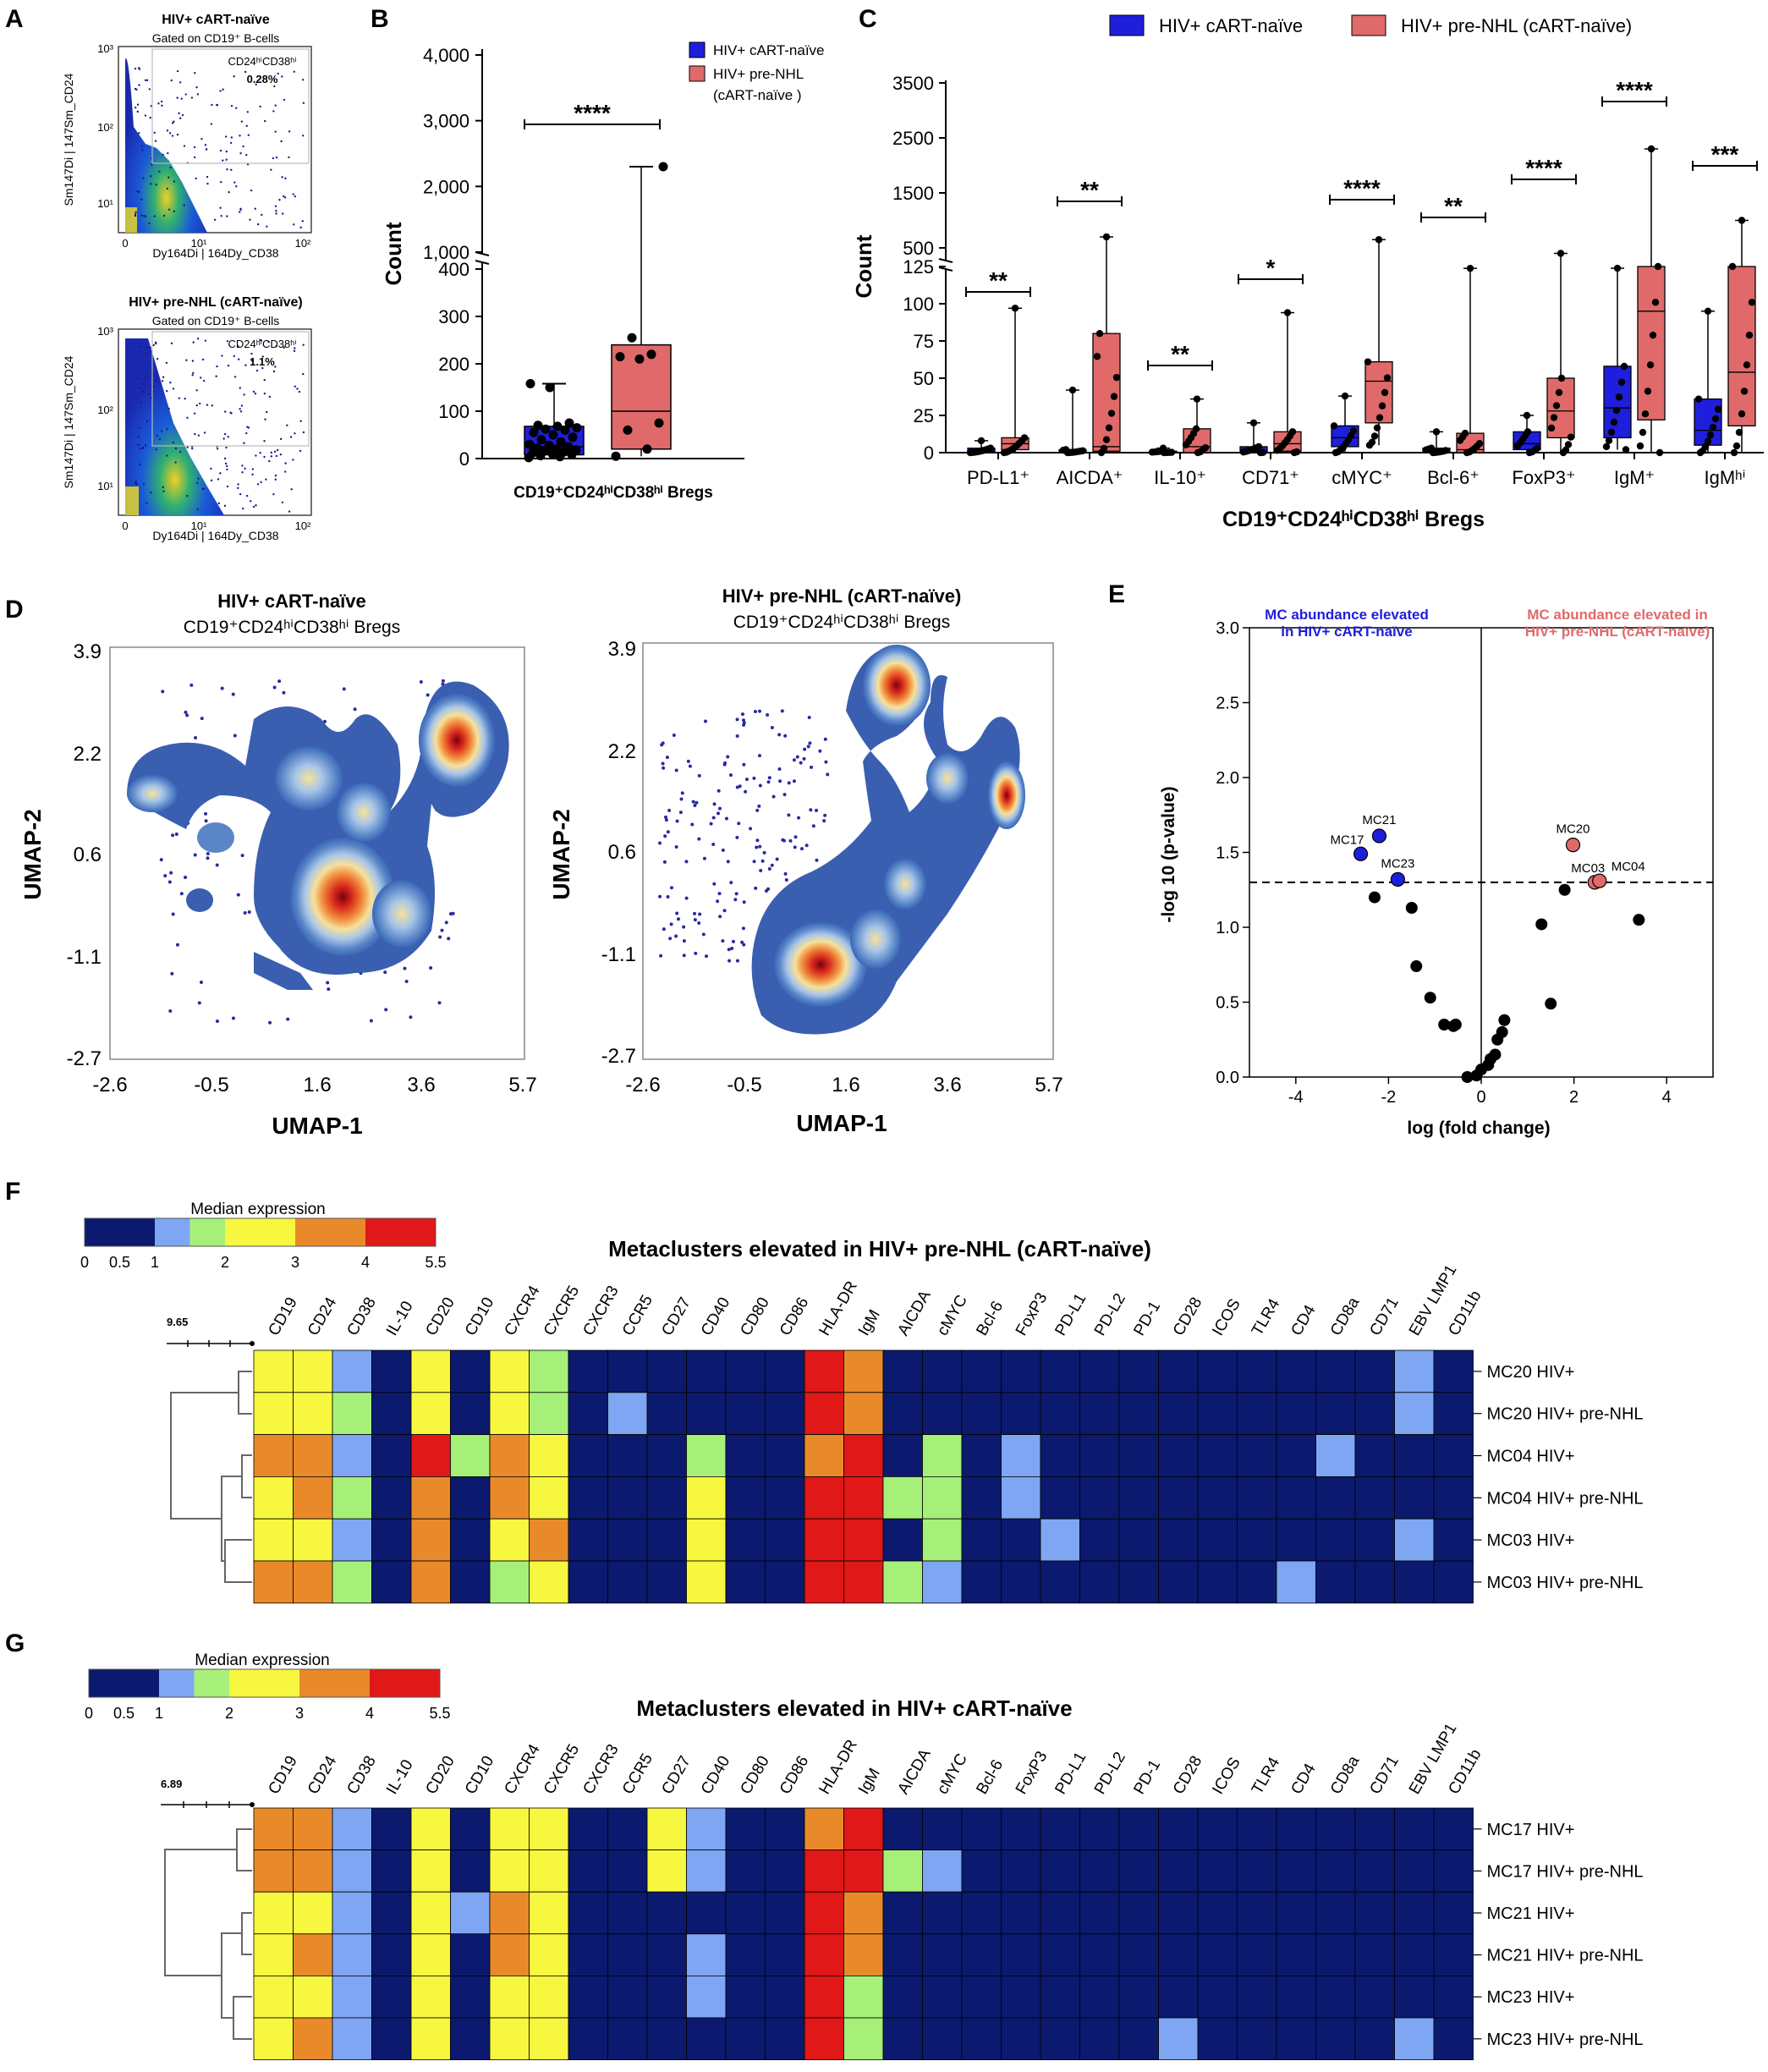  Describe the element at coordinates (89, 1713) in the screenshot. I see `scale-tick-label: 0` at that location.